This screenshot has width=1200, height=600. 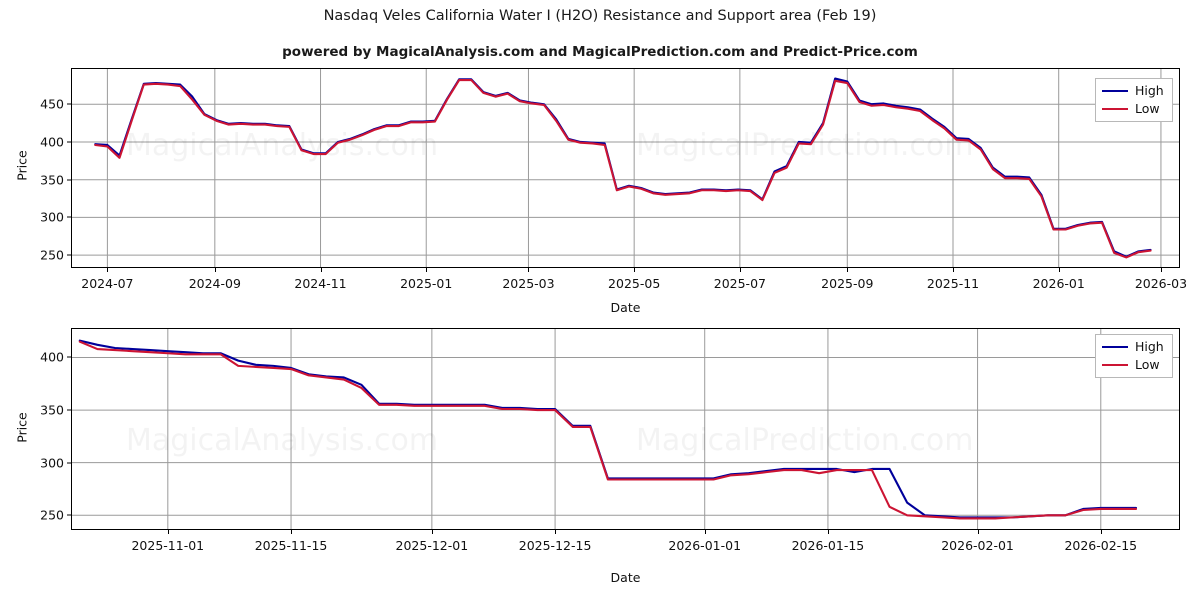 I want to click on x-axis-tick-label: 2025-11, so click(x=953, y=283).